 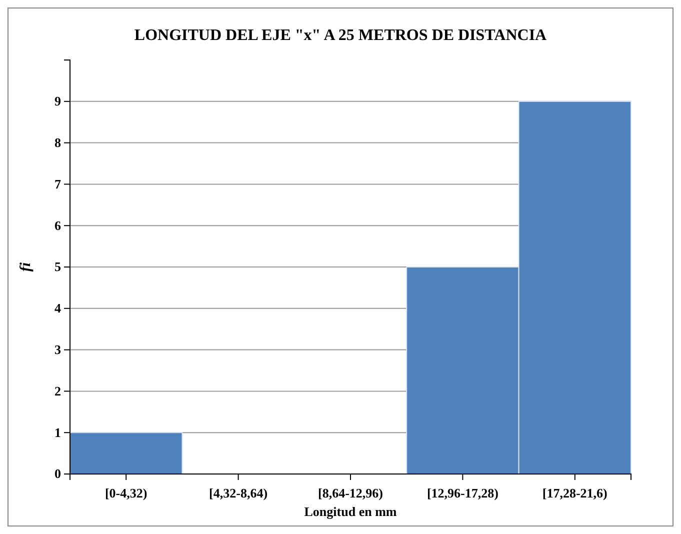 What do you see at coordinates (57, 474) in the screenshot?
I see `y-tick-label: 0` at bounding box center [57, 474].